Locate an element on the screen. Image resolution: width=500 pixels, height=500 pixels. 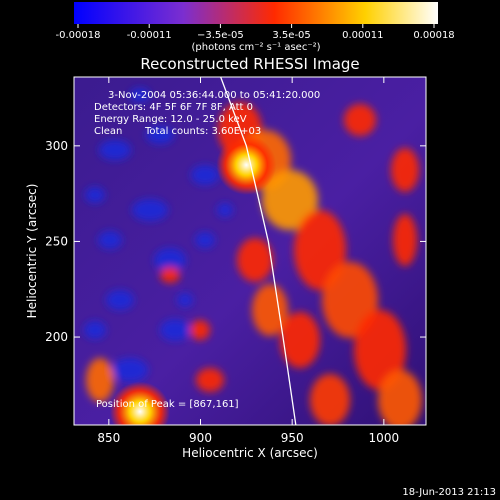
colorbar-tick-label: -0.00018 is located at coordinates (78, 35).